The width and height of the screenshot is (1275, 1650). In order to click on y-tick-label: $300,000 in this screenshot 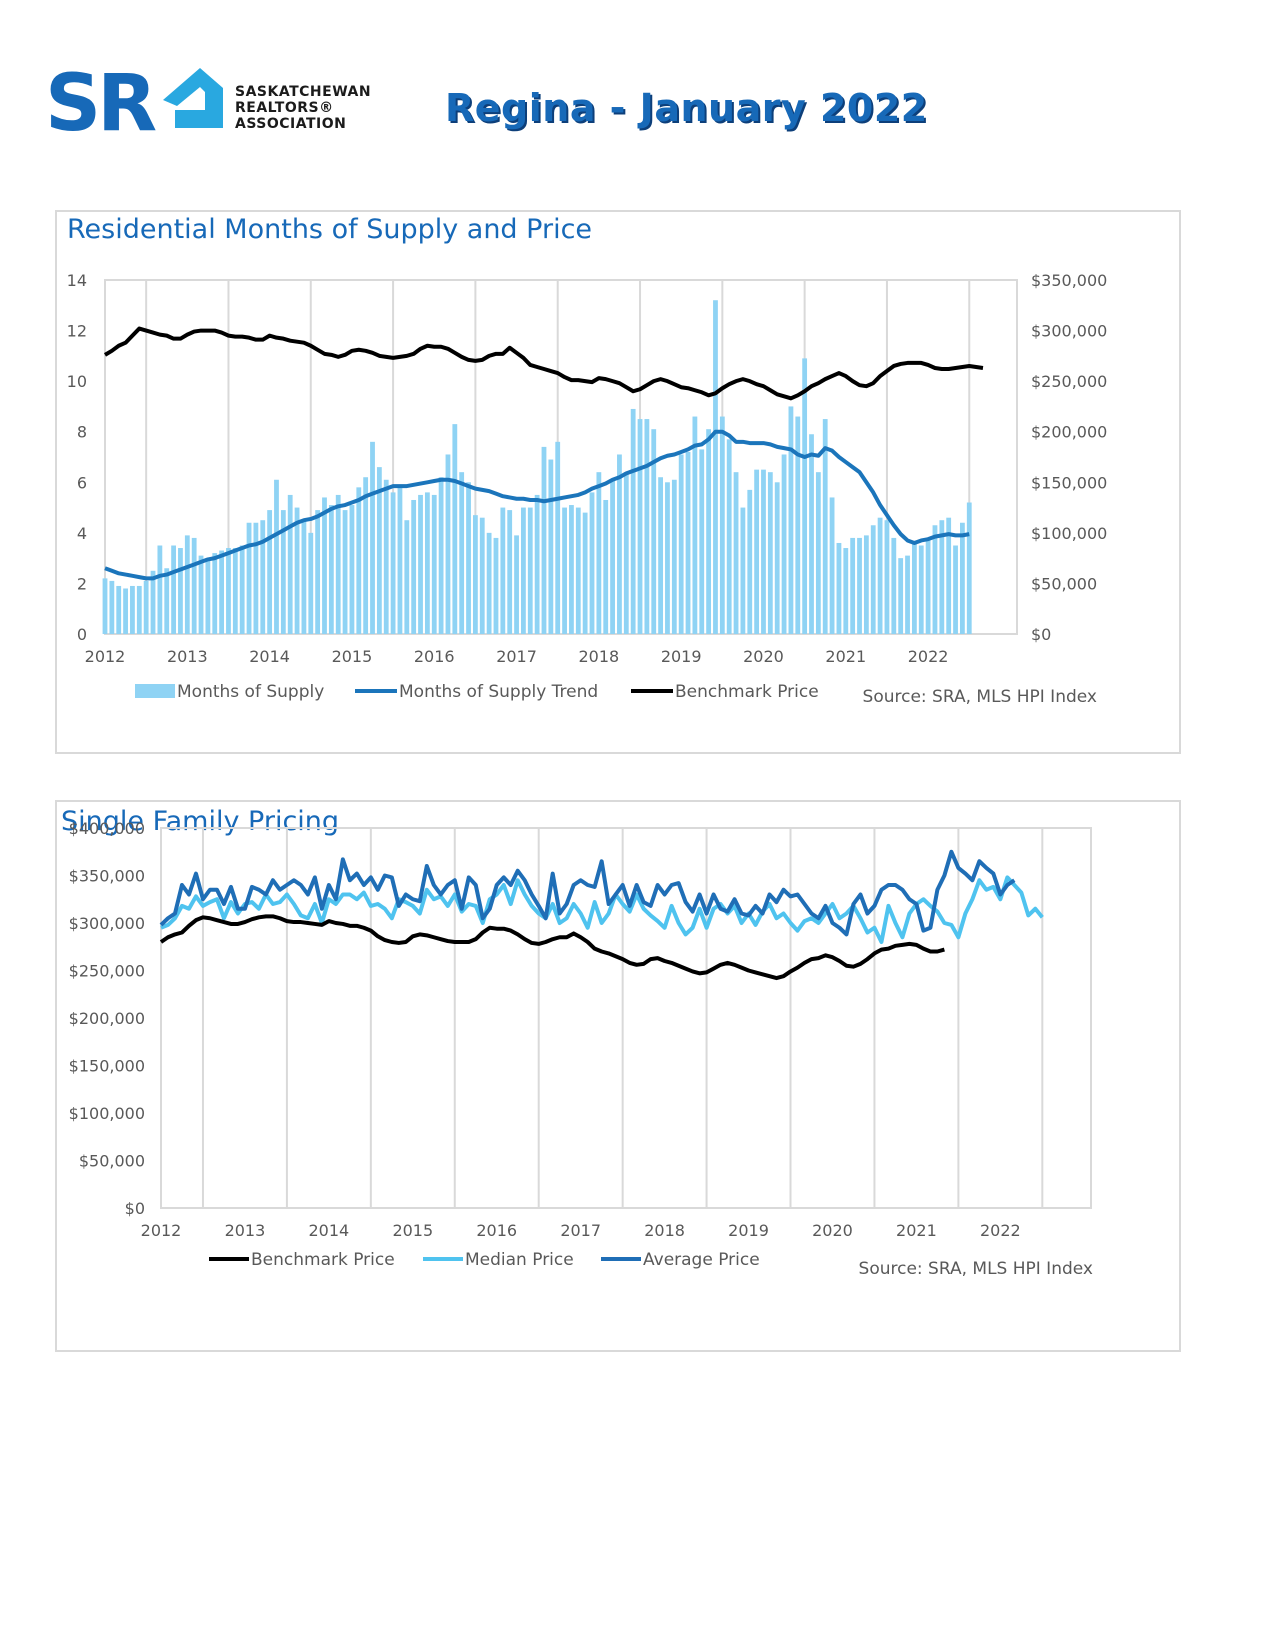, I will do `click(107, 923)`.